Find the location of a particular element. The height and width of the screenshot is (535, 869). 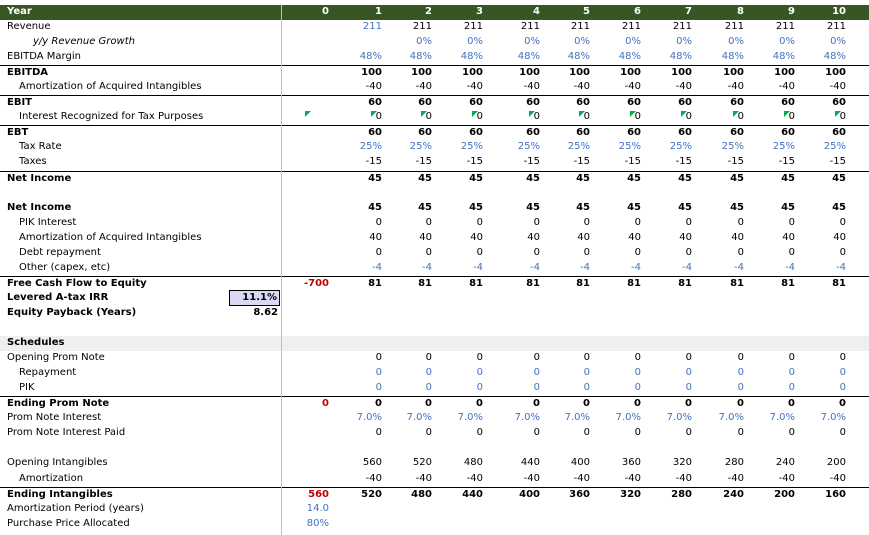

cell-repay-6: 0 is located at coordinates (637, 372).